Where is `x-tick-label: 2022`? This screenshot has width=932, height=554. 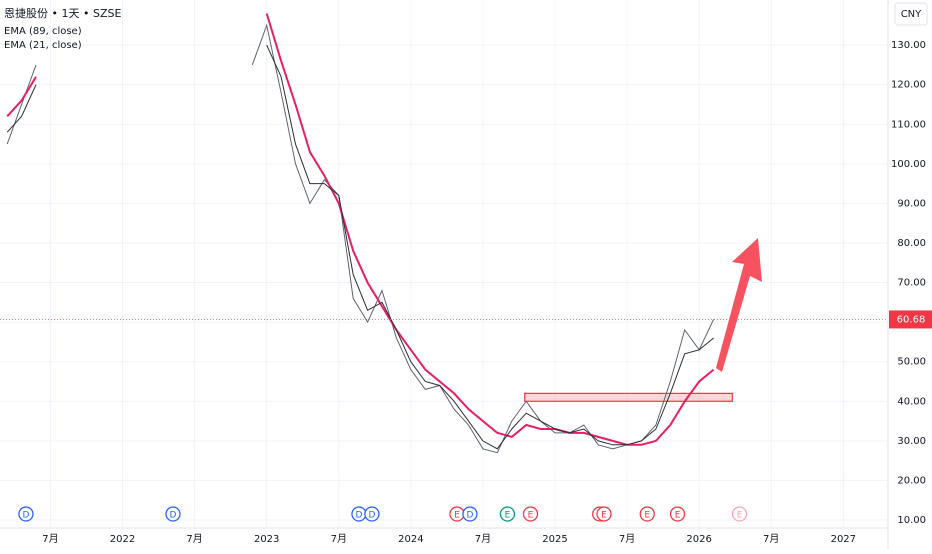
x-tick-label: 2022 is located at coordinates (122, 539).